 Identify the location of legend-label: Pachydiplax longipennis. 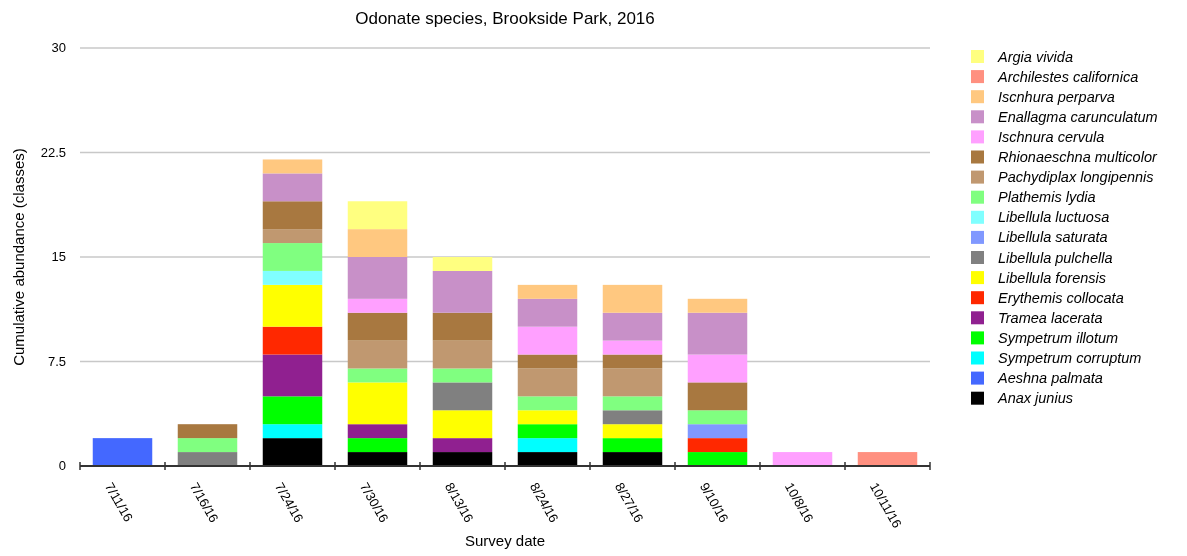
(1076, 177).